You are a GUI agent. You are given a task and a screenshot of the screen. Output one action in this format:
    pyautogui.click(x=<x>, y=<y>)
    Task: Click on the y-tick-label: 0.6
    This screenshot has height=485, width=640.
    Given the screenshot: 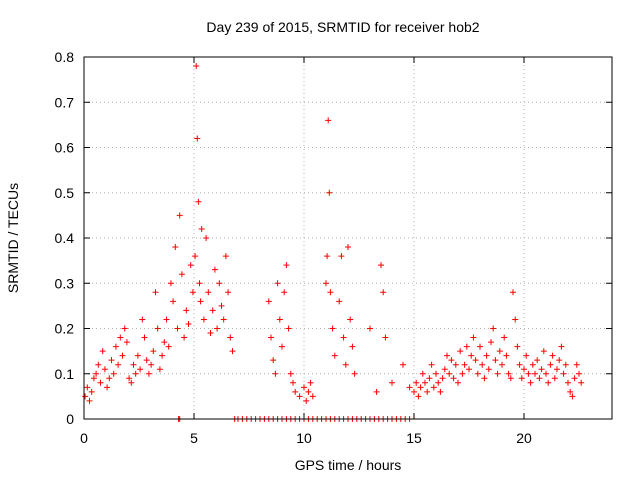 What is the action you would take?
    pyautogui.click(x=65, y=148)
    